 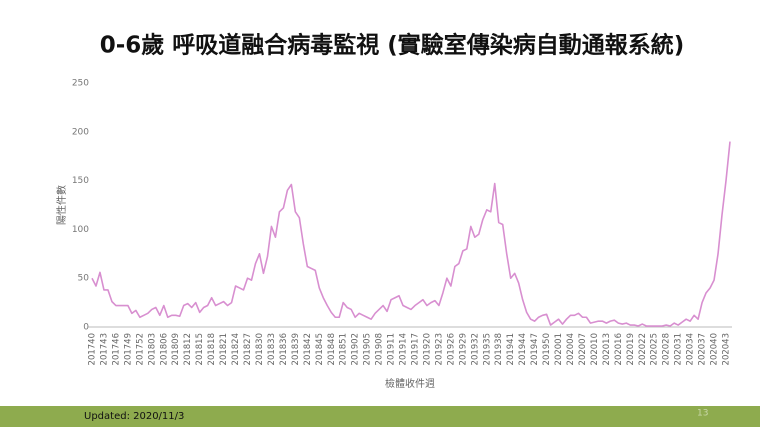 I want to click on x-tick-label: 201818, so click(x=212, y=349).